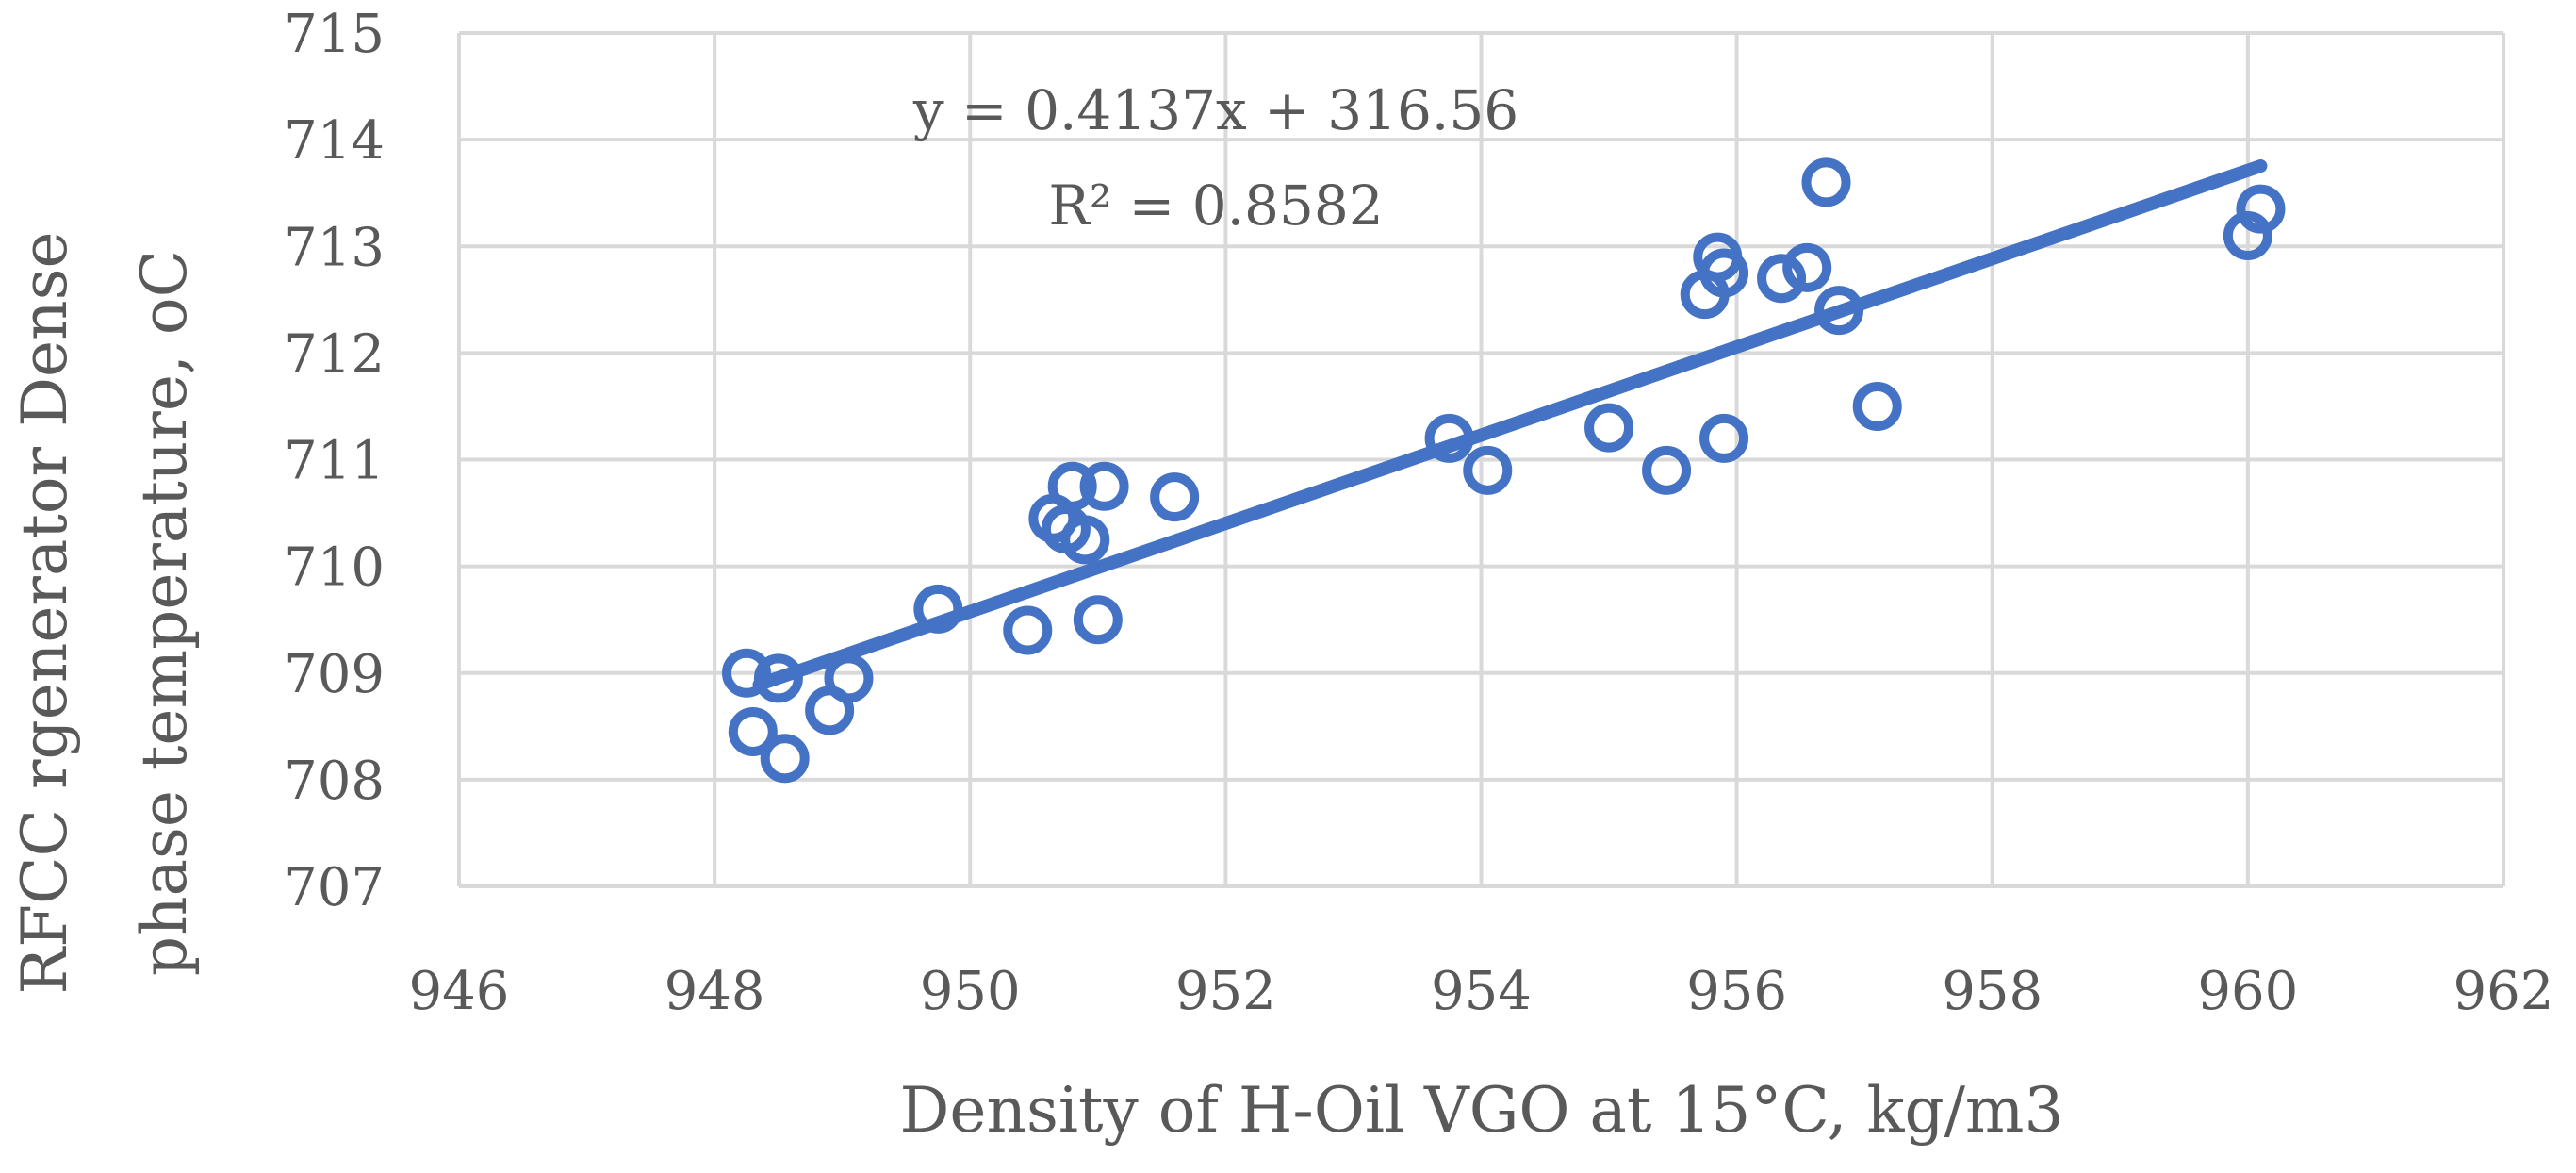 This screenshot has height=1173, width=2576. What do you see at coordinates (334, 781) in the screenshot?
I see `y-tick-label: 708` at bounding box center [334, 781].